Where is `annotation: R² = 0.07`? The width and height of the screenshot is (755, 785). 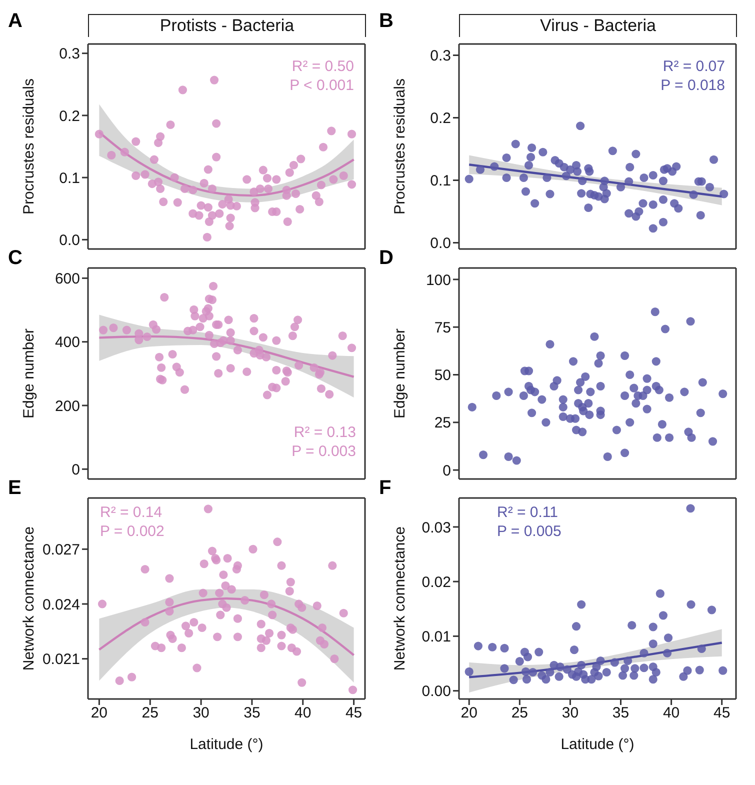 annotation: R² = 0.07 is located at coordinates (693, 66).